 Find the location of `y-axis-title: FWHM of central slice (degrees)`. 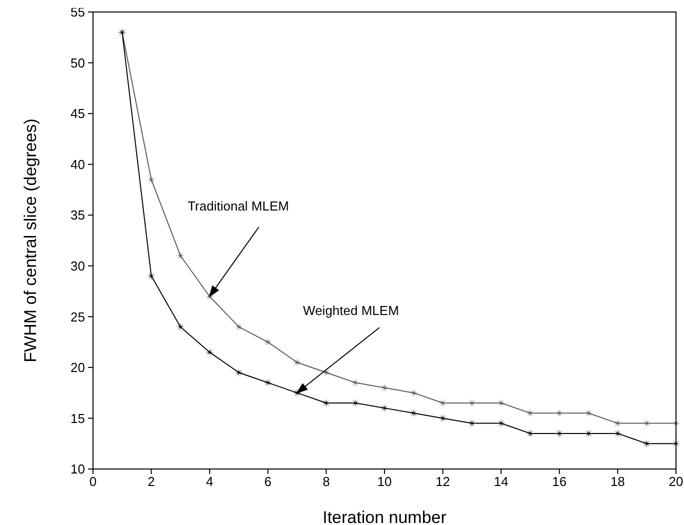

y-axis-title: FWHM of central slice (degrees) is located at coordinates (30, 240).